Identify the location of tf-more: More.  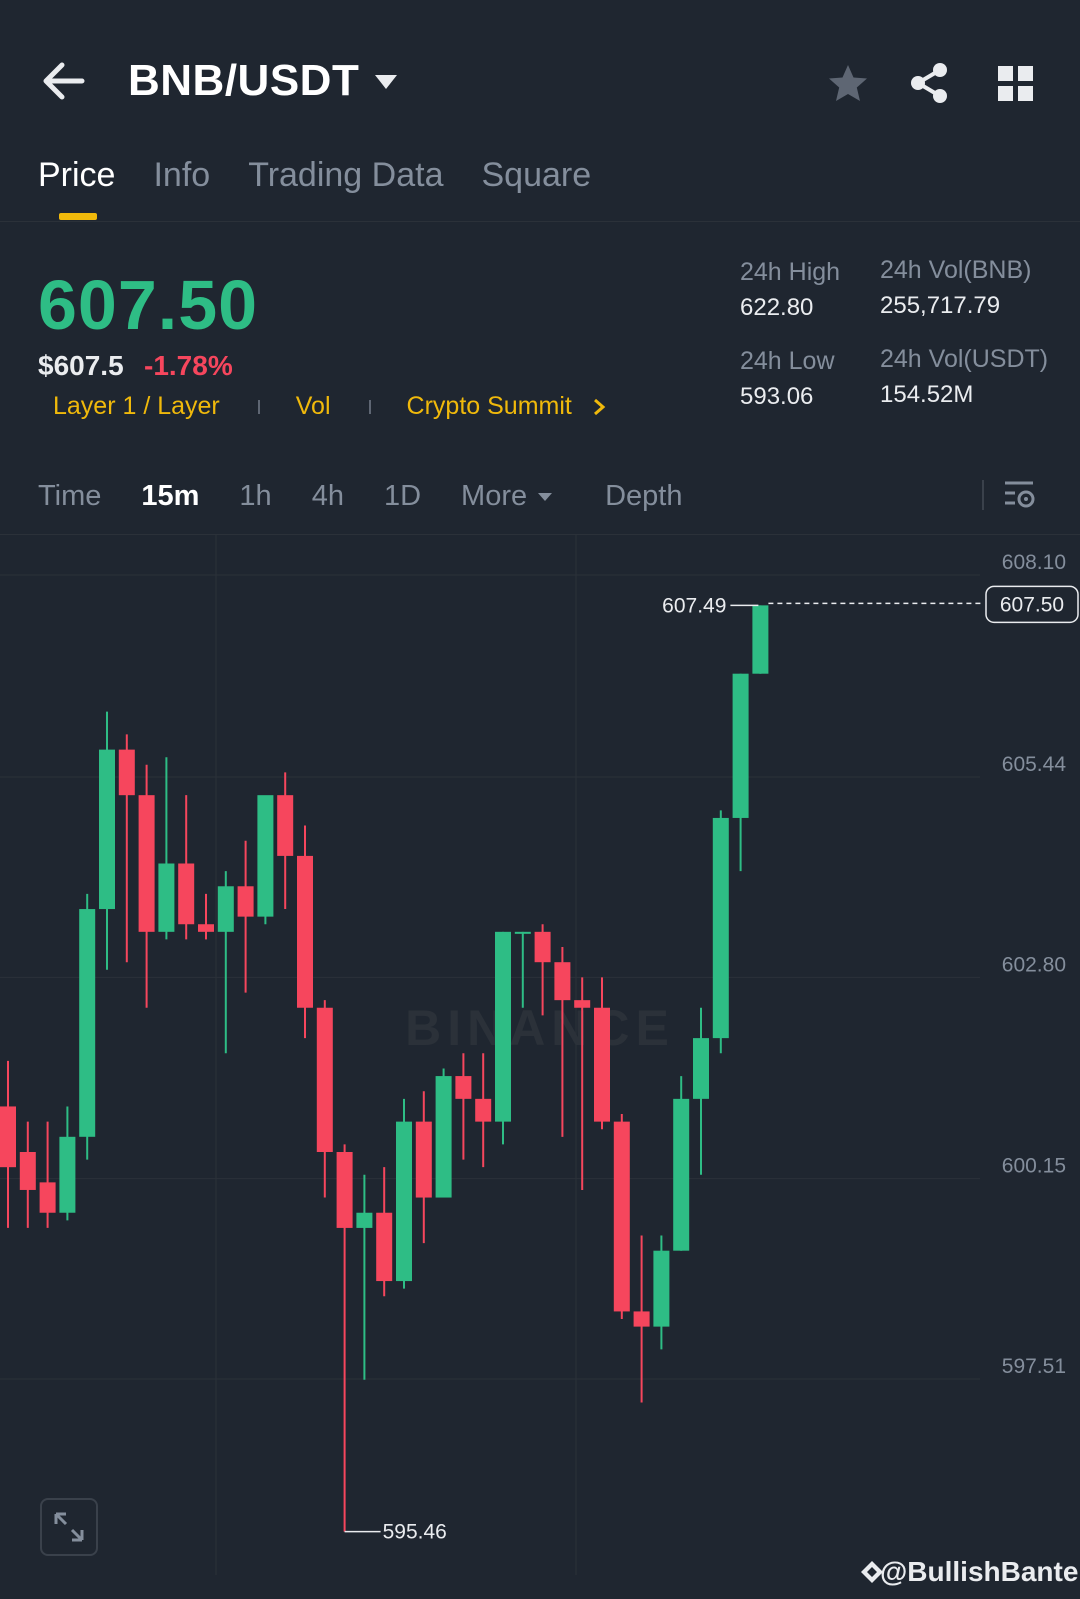
(507, 496).